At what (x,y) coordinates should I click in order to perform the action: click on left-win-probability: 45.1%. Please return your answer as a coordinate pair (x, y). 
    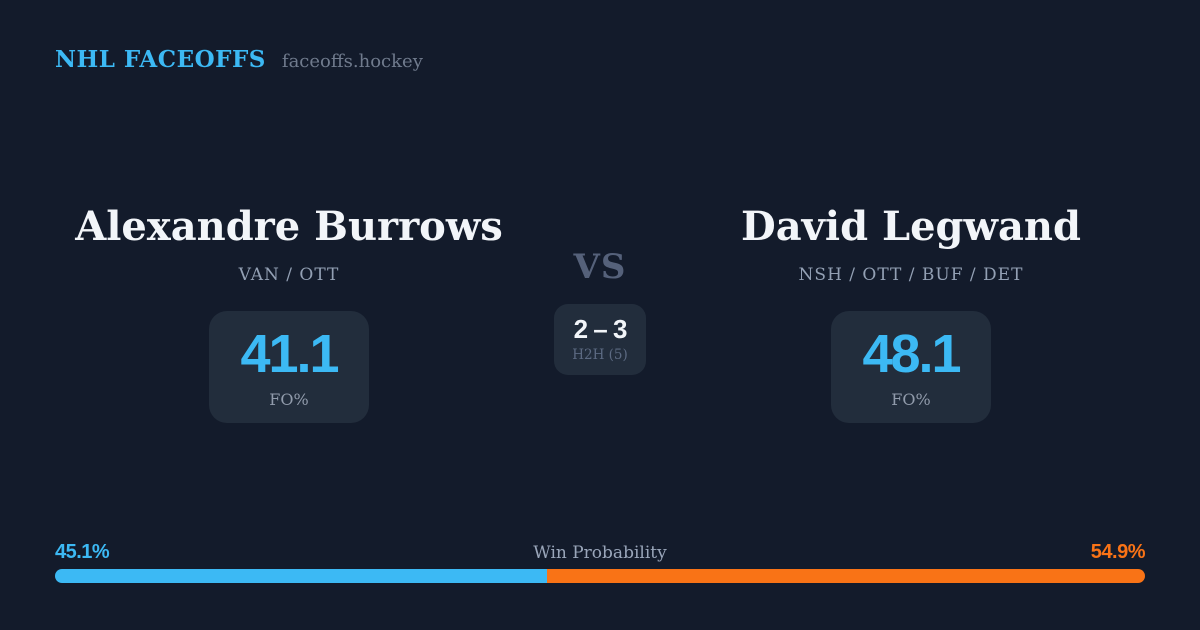
    Looking at the image, I should click on (82, 552).